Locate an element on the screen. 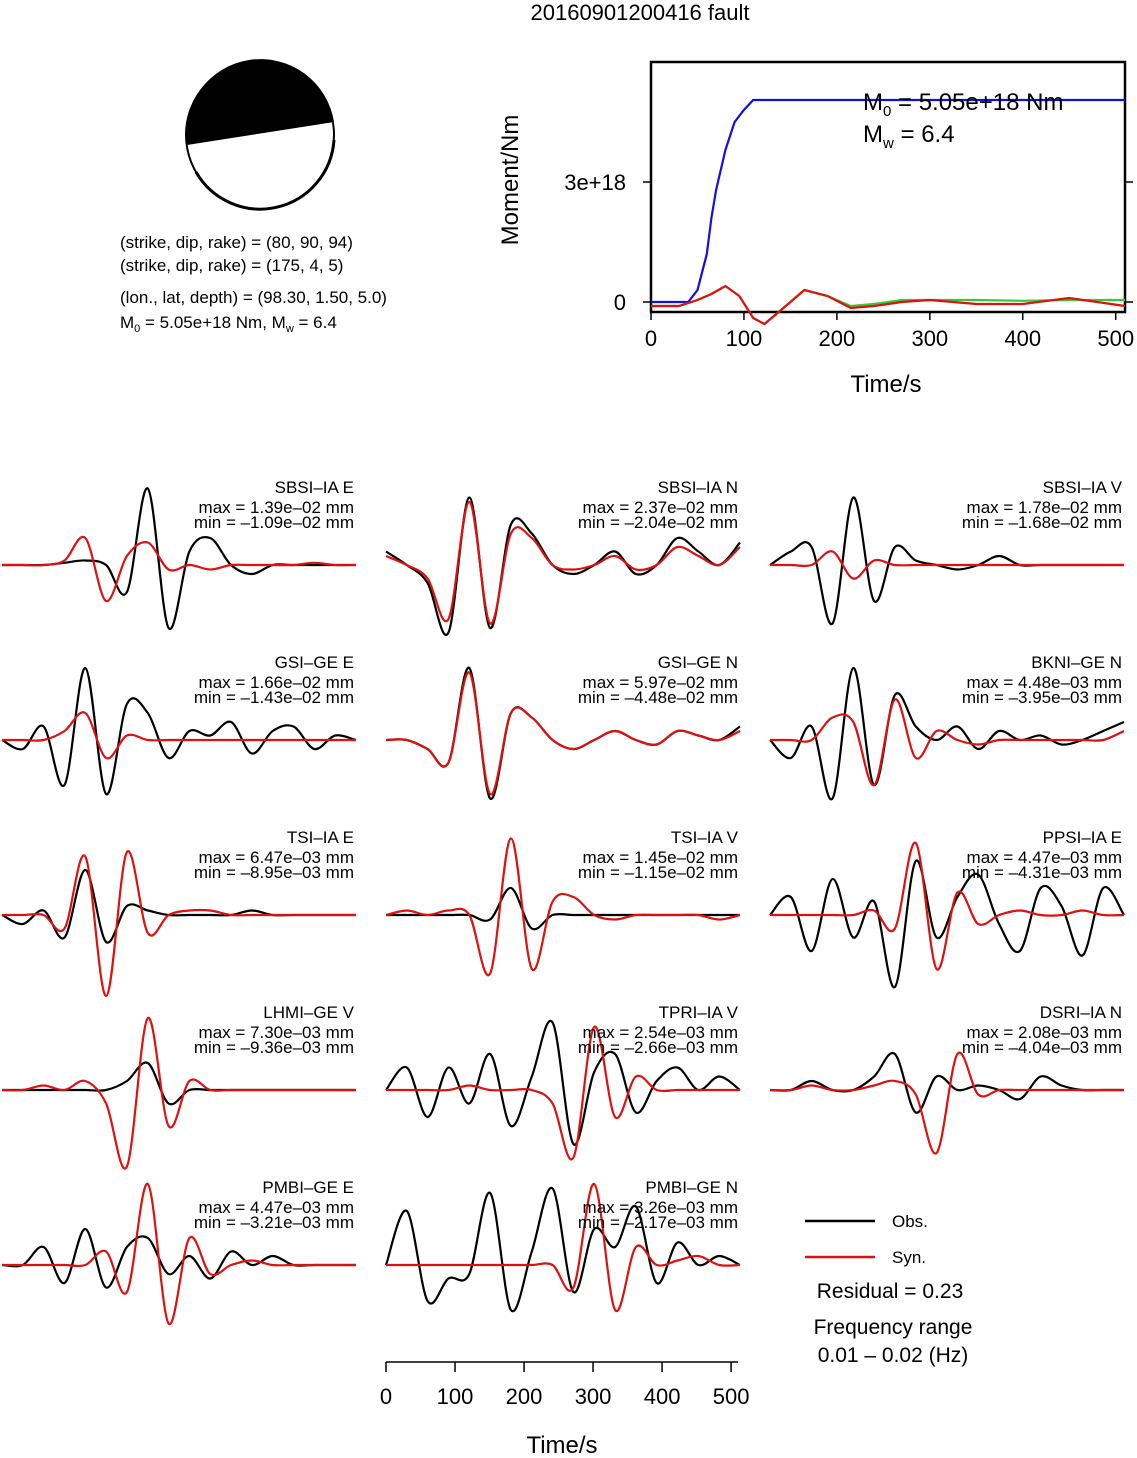 The width and height of the screenshot is (1137, 1458). station-max: max = 1.39e–02 mm is located at coordinates (276, 507).